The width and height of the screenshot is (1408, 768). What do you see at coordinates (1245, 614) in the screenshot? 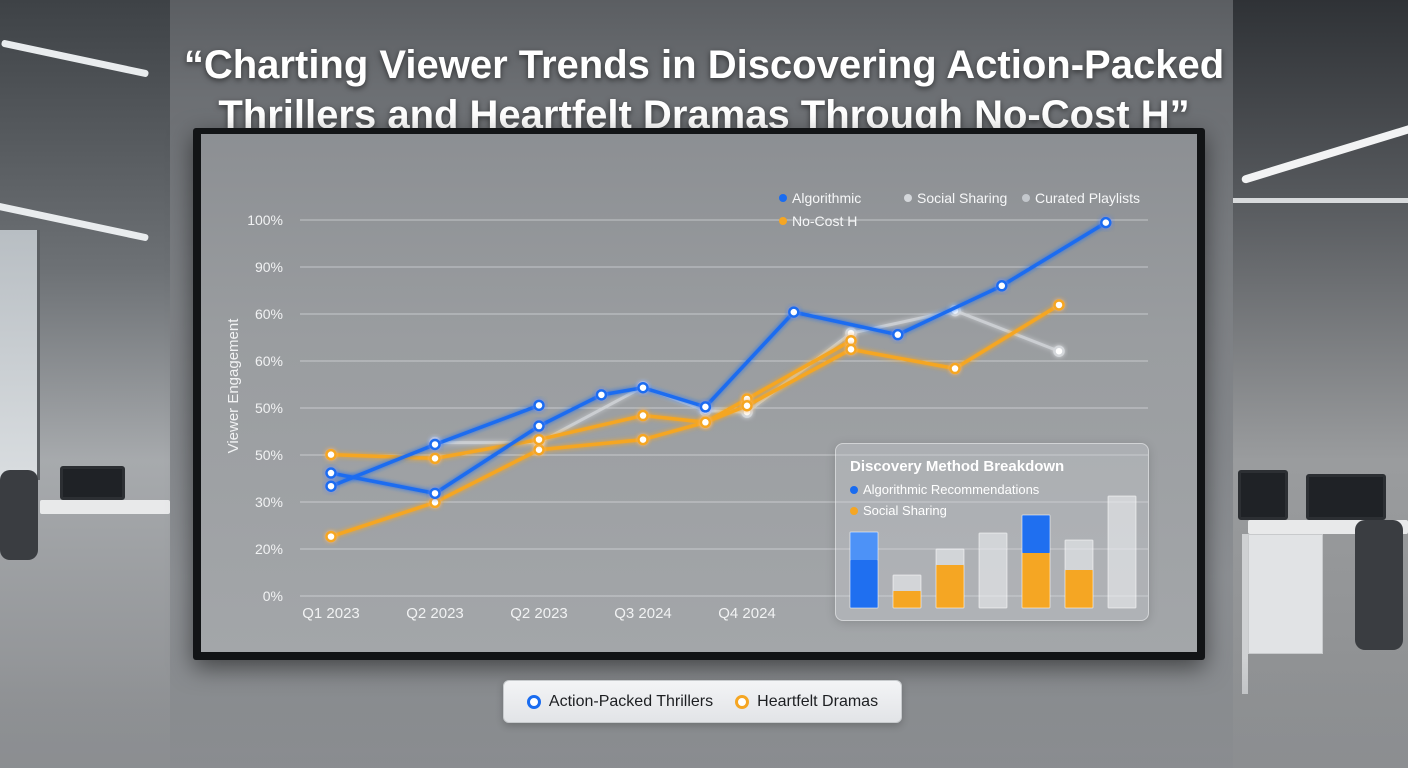
I see `desk-leg` at bounding box center [1245, 614].